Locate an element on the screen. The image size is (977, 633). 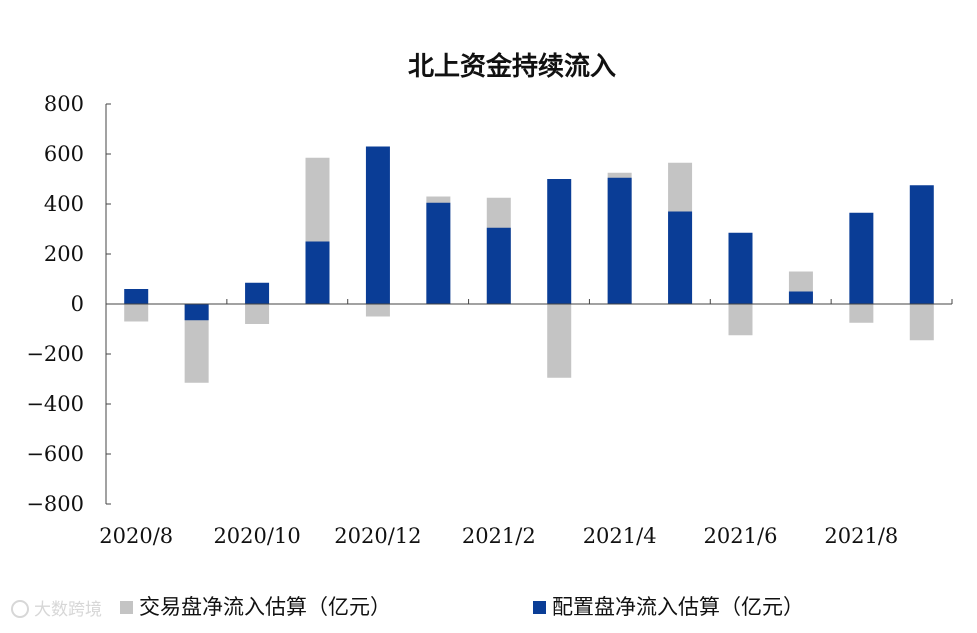
bar-allocation-2021/6 is located at coordinates (740, 268).